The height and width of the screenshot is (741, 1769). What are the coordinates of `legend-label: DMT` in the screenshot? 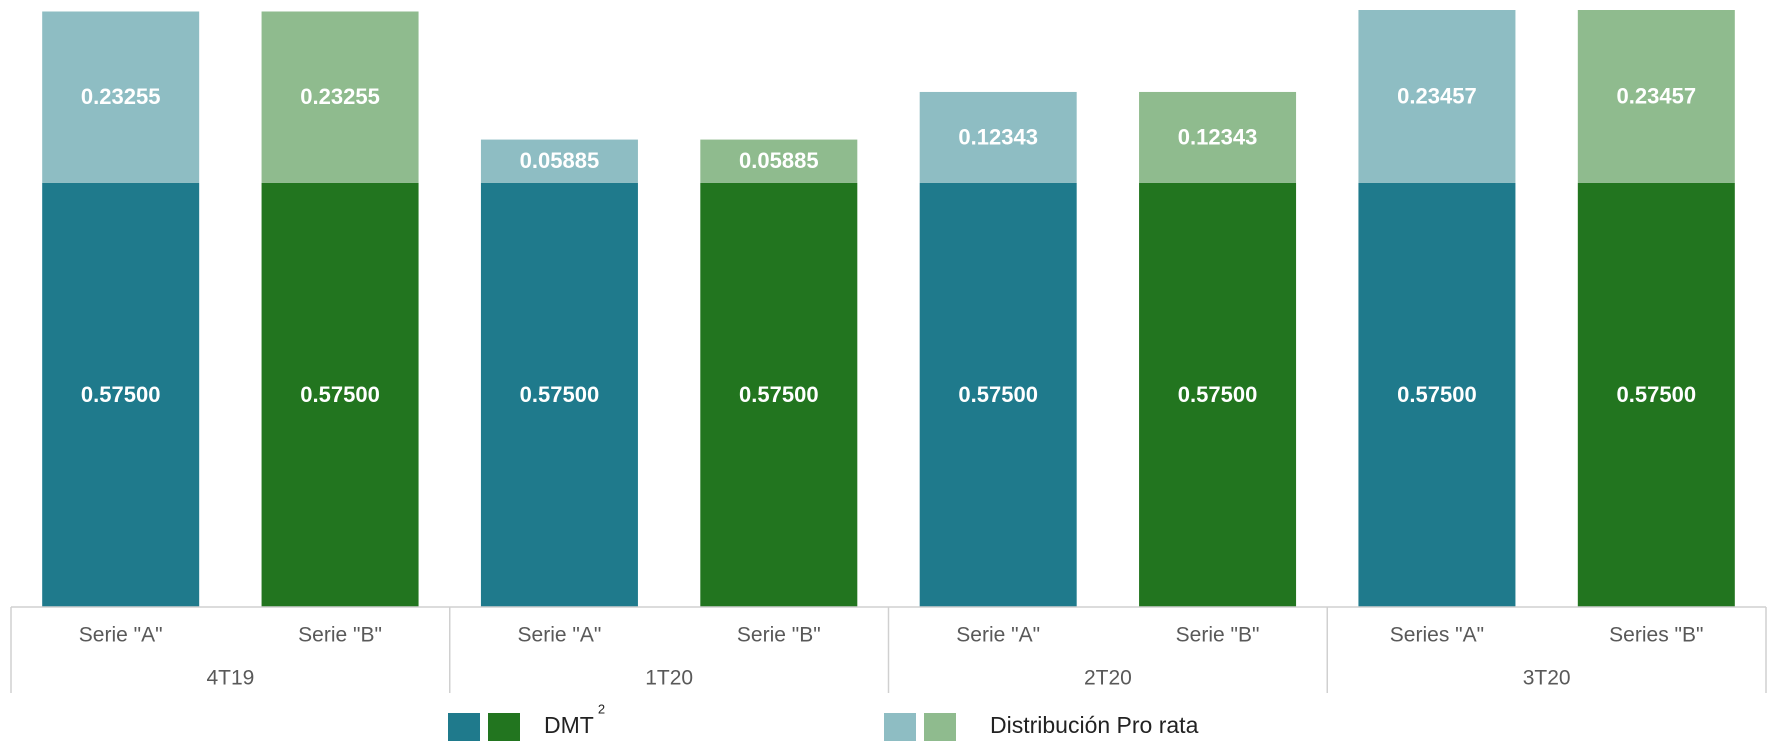 It's located at (569, 725).